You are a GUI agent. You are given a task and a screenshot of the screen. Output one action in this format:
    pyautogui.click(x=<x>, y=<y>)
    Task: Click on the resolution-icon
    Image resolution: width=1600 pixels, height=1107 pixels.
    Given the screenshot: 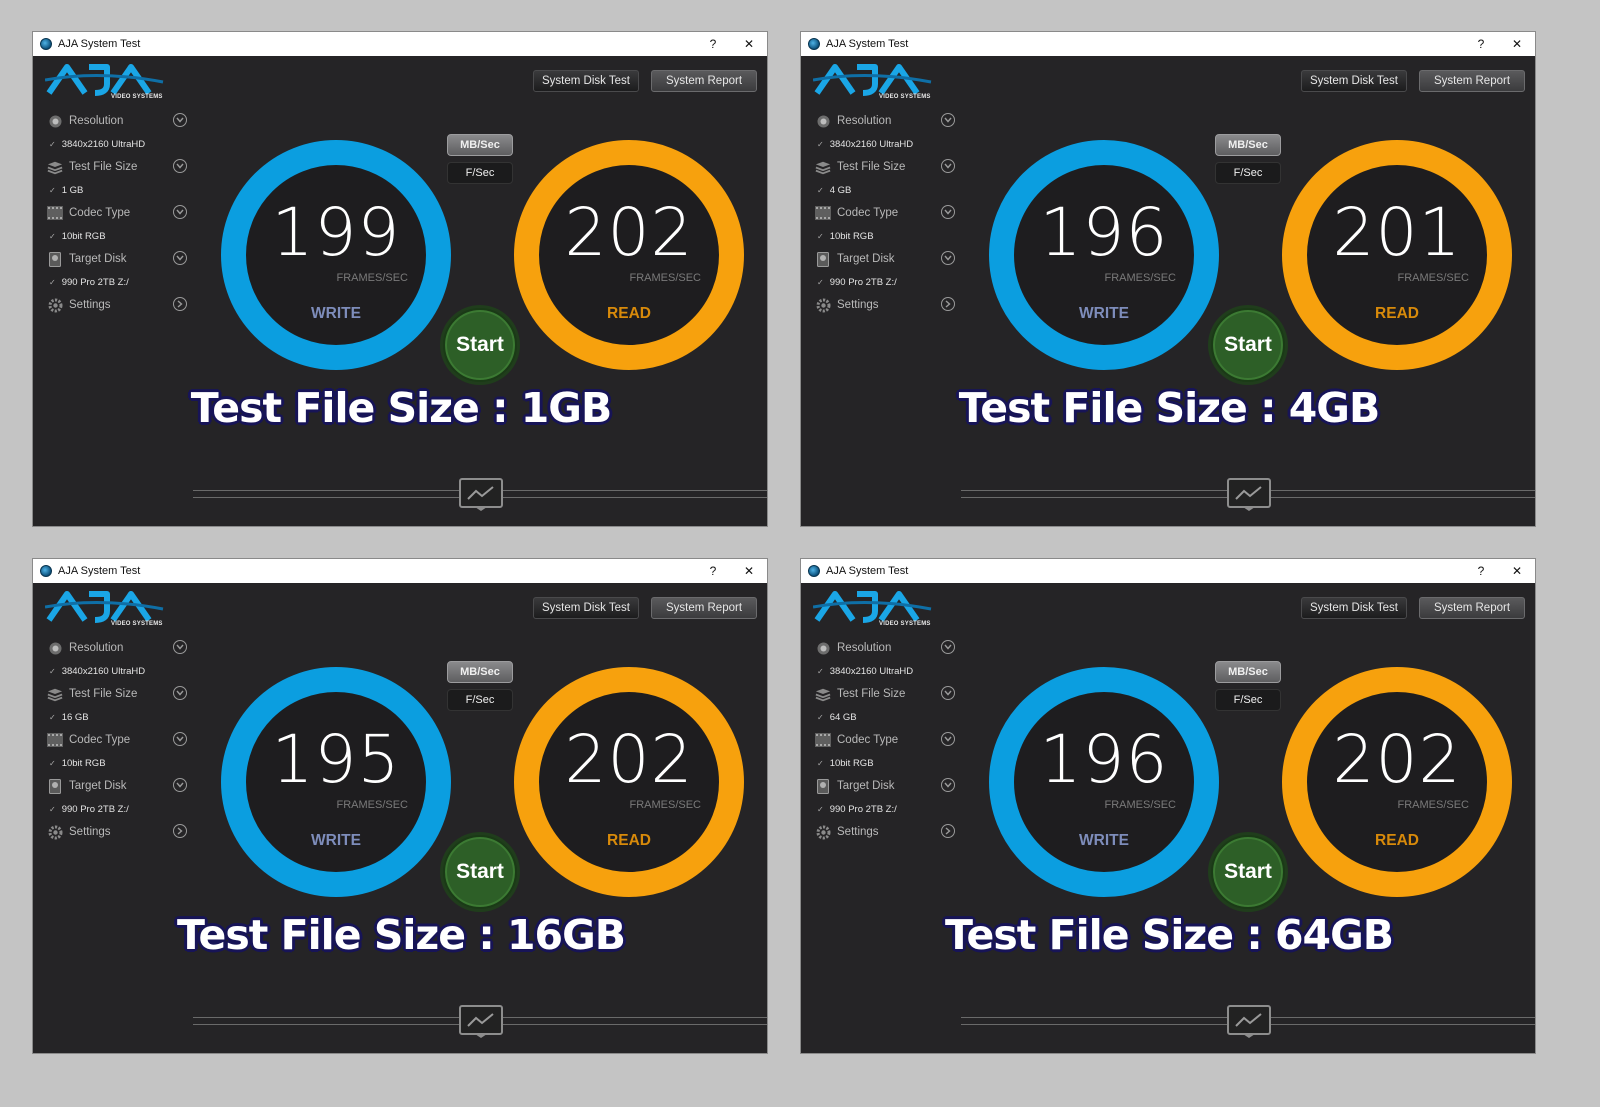 What is the action you would take?
    pyautogui.click(x=55, y=121)
    